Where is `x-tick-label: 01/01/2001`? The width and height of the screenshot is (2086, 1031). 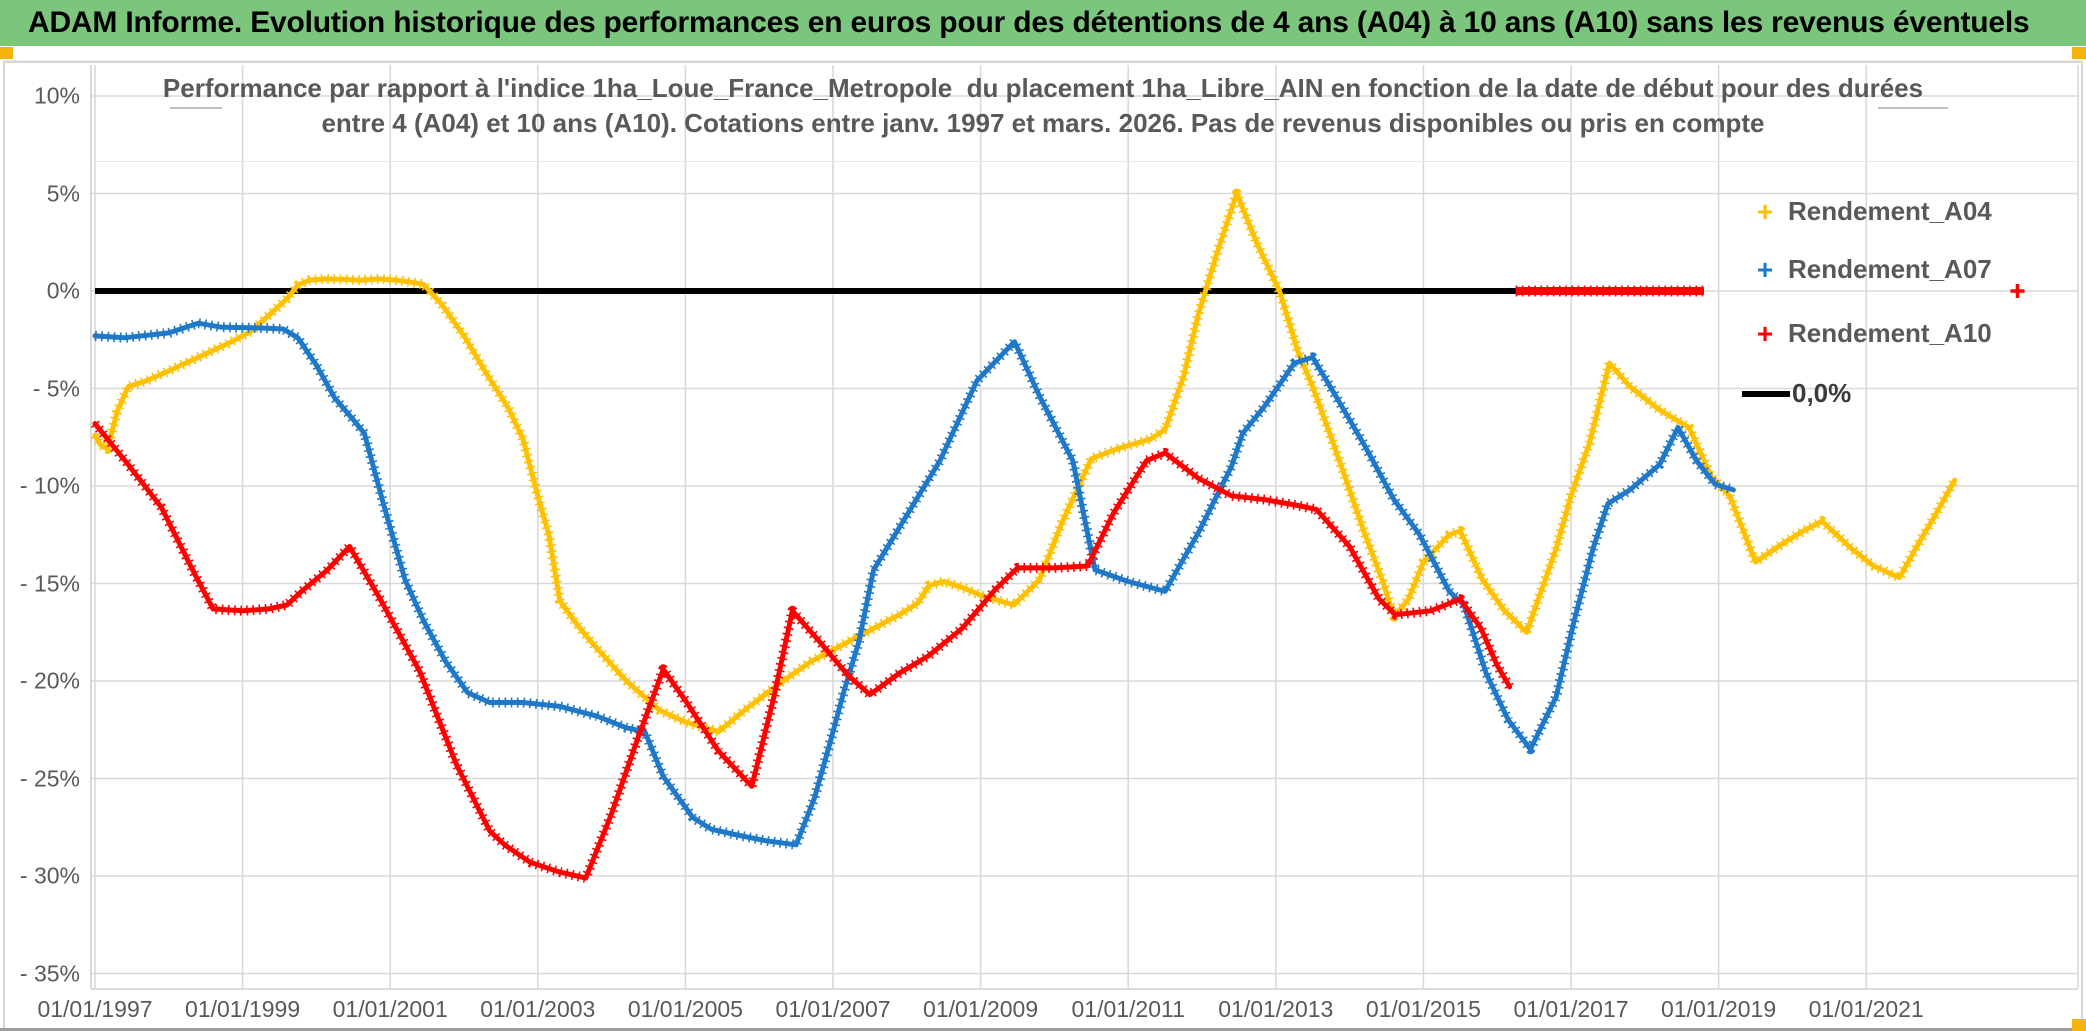
x-tick-label: 01/01/2001 is located at coordinates (390, 1009).